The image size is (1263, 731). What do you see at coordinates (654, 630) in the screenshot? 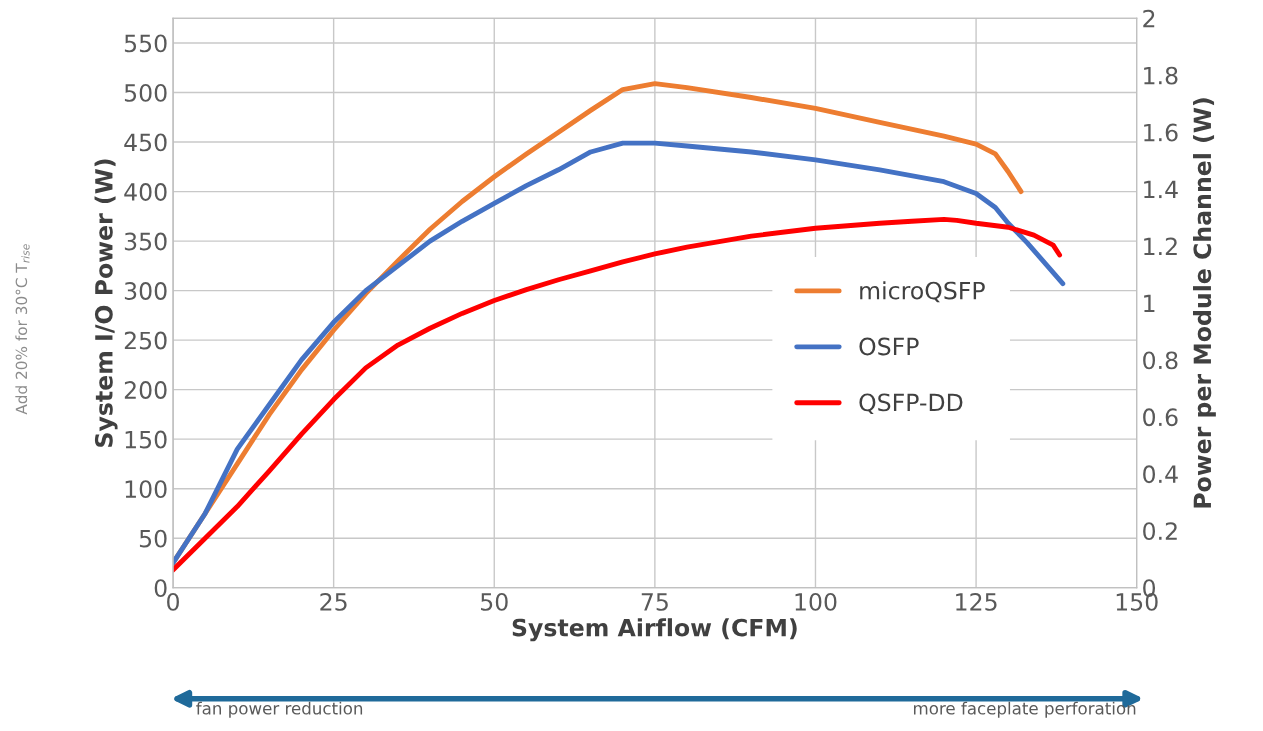
I see `x-axis-title: System Airflow (CFM)` at bounding box center [654, 630].